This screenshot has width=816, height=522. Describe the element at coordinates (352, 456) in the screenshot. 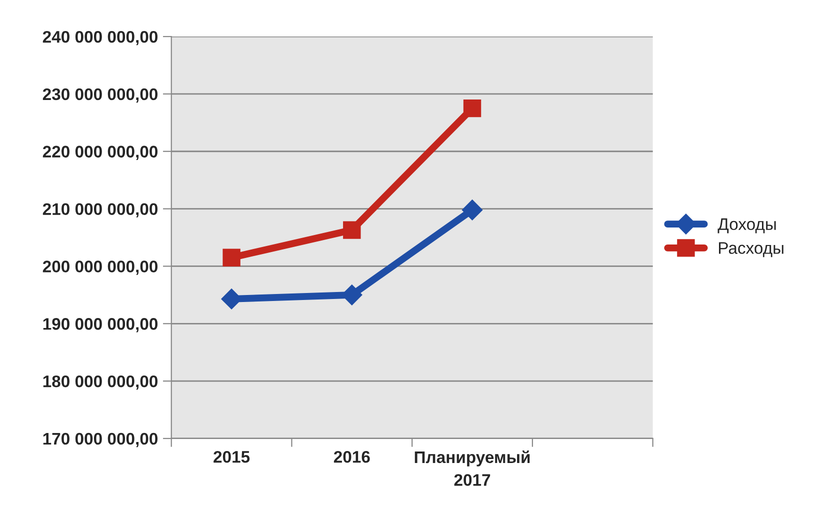

I see `x-tick-label: 2016` at that location.